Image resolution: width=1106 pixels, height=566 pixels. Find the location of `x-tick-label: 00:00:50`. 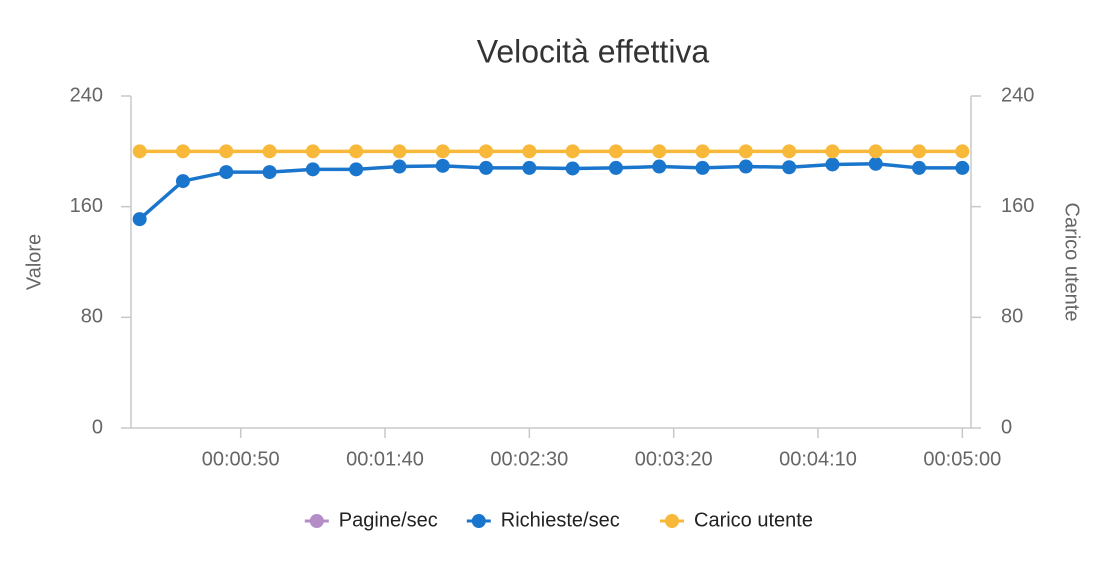

x-tick-label: 00:00:50 is located at coordinates (241, 459).